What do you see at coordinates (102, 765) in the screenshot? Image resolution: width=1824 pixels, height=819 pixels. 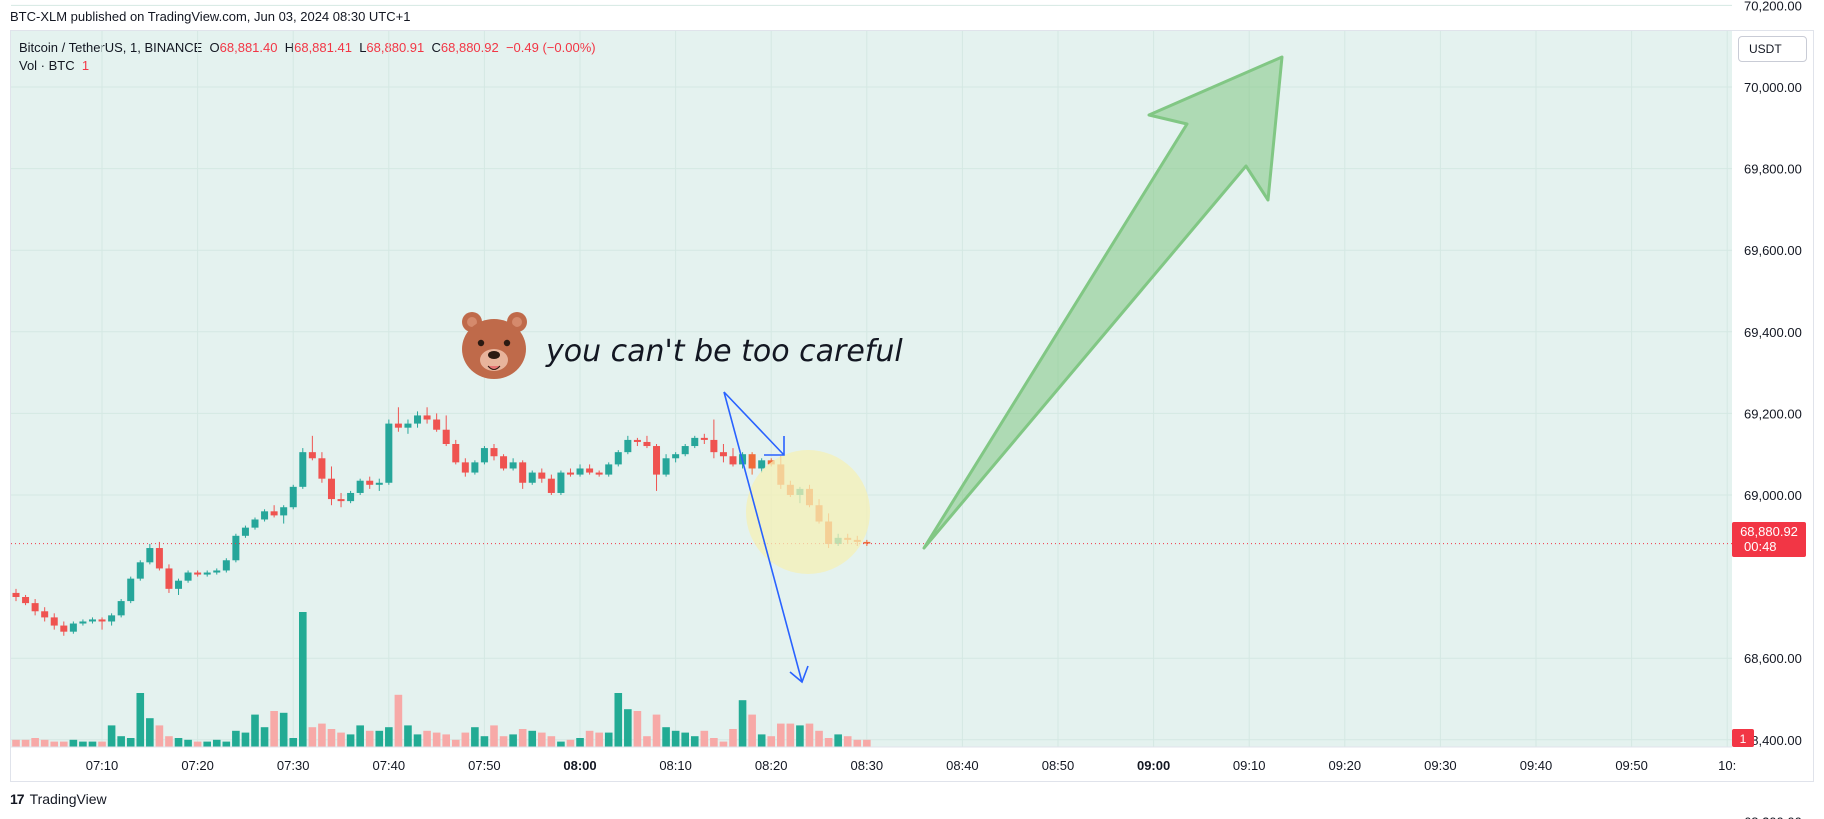 I see `time-tick-label: 07:10` at bounding box center [102, 765].